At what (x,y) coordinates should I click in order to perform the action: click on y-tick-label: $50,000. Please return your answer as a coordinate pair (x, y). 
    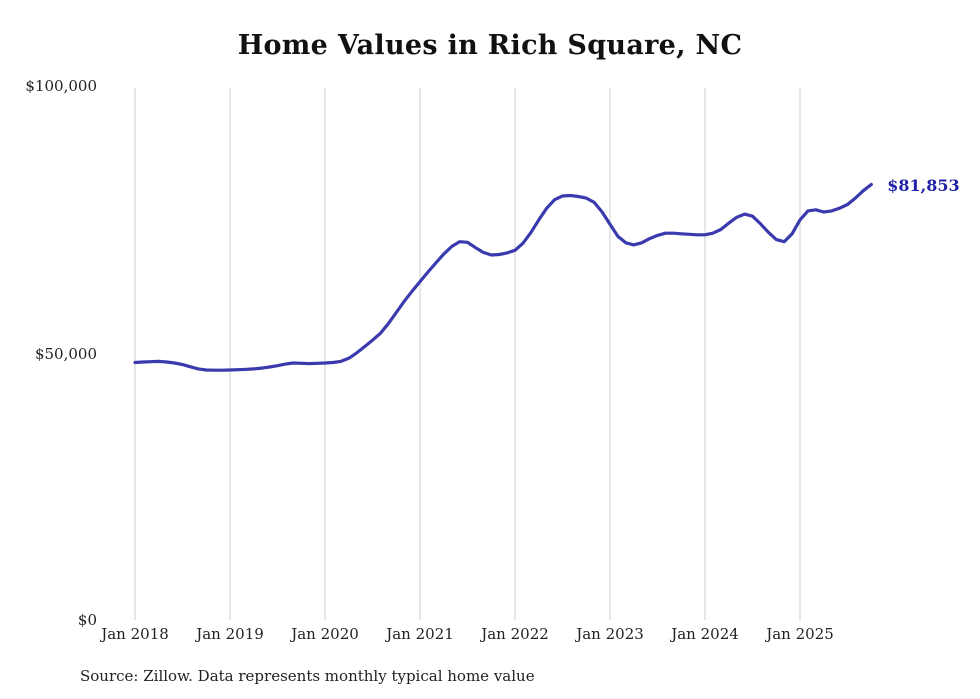
    Looking at the image, I should click on (65, 354).